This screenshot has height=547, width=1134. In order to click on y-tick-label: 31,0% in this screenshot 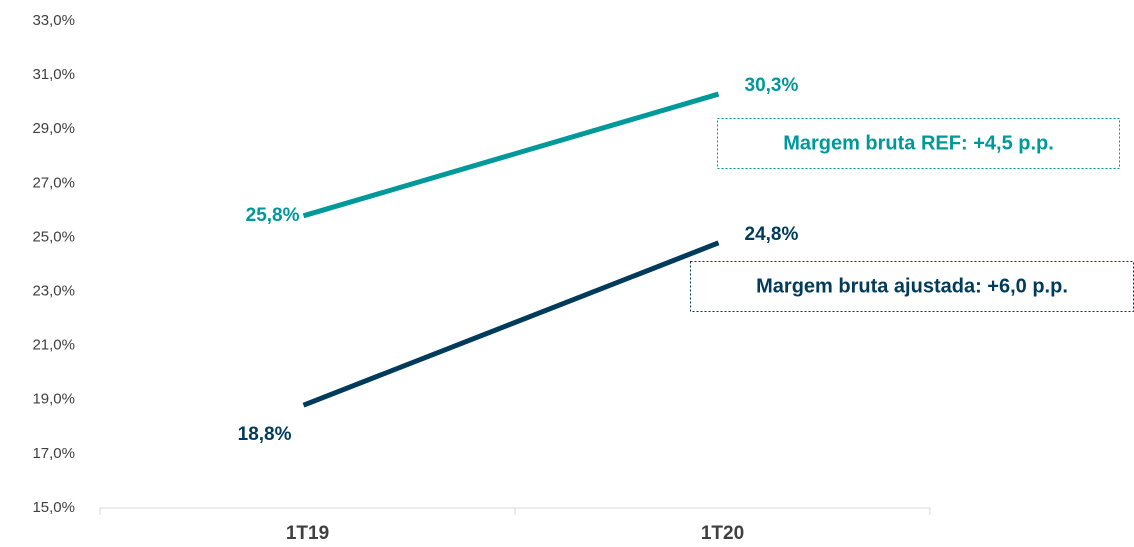, I will do `click(53, 74)`.